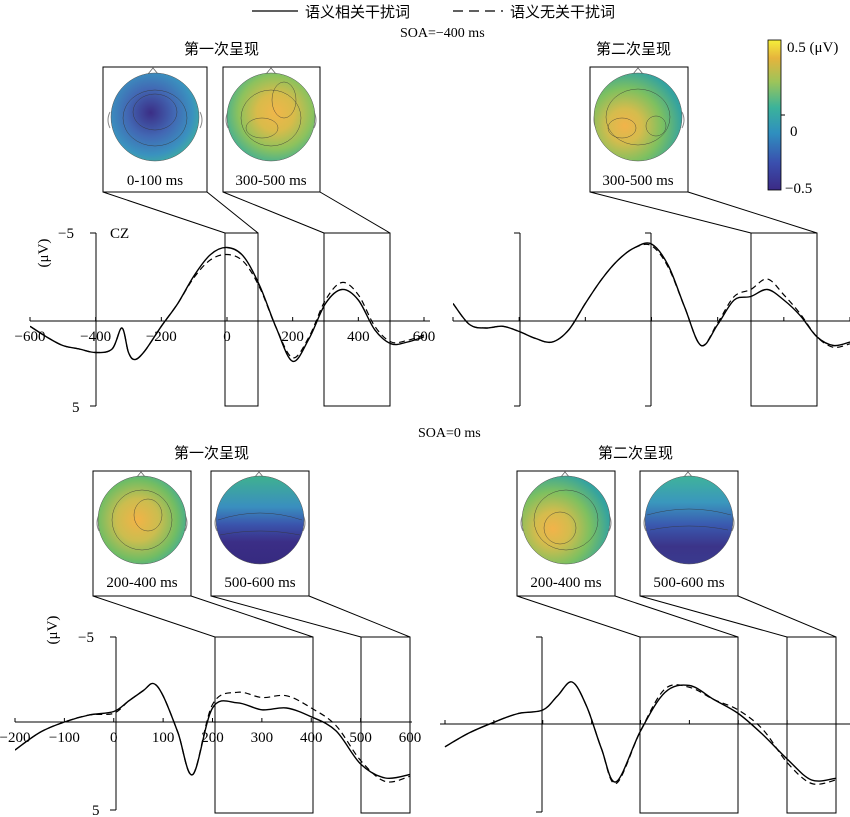  Describe the element at coordinates (449, 433) in the screenshot. I see `bottom-soa-label: SOA=0 ms` at that location.